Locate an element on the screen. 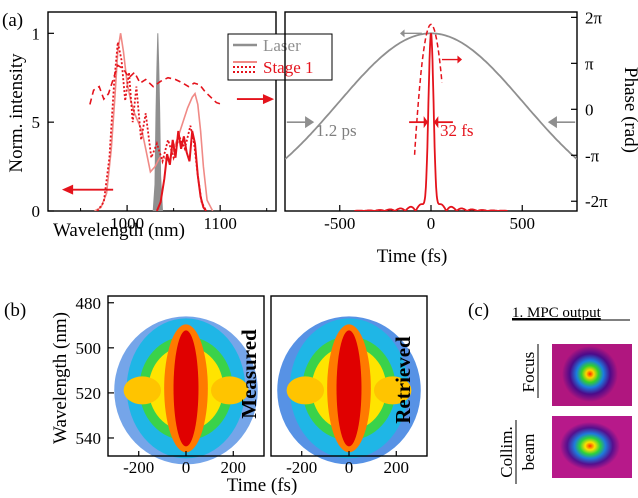 This screenshot has width=638, height=498. spectrum-xtick-label: 1100 is located at coordinates (219, 223).